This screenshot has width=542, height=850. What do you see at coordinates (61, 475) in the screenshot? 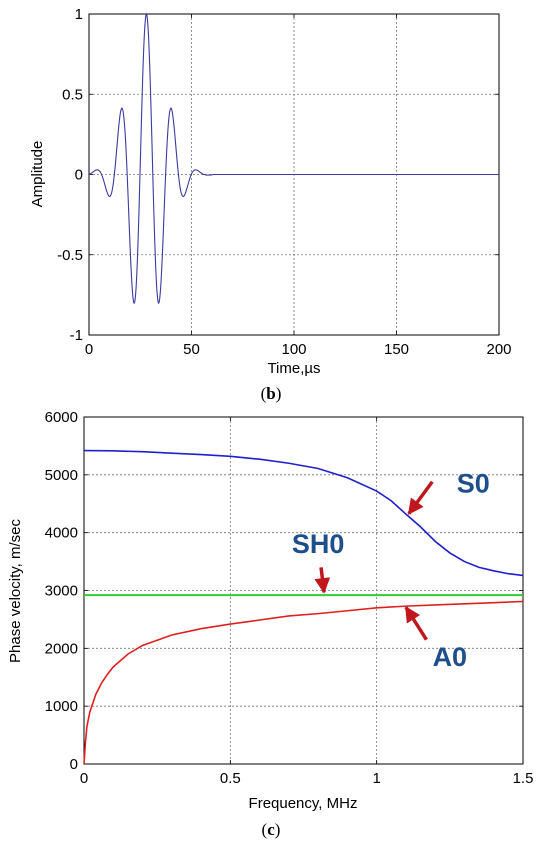
I see `y-tick-label: 5000` at bounding box center [61, 475].